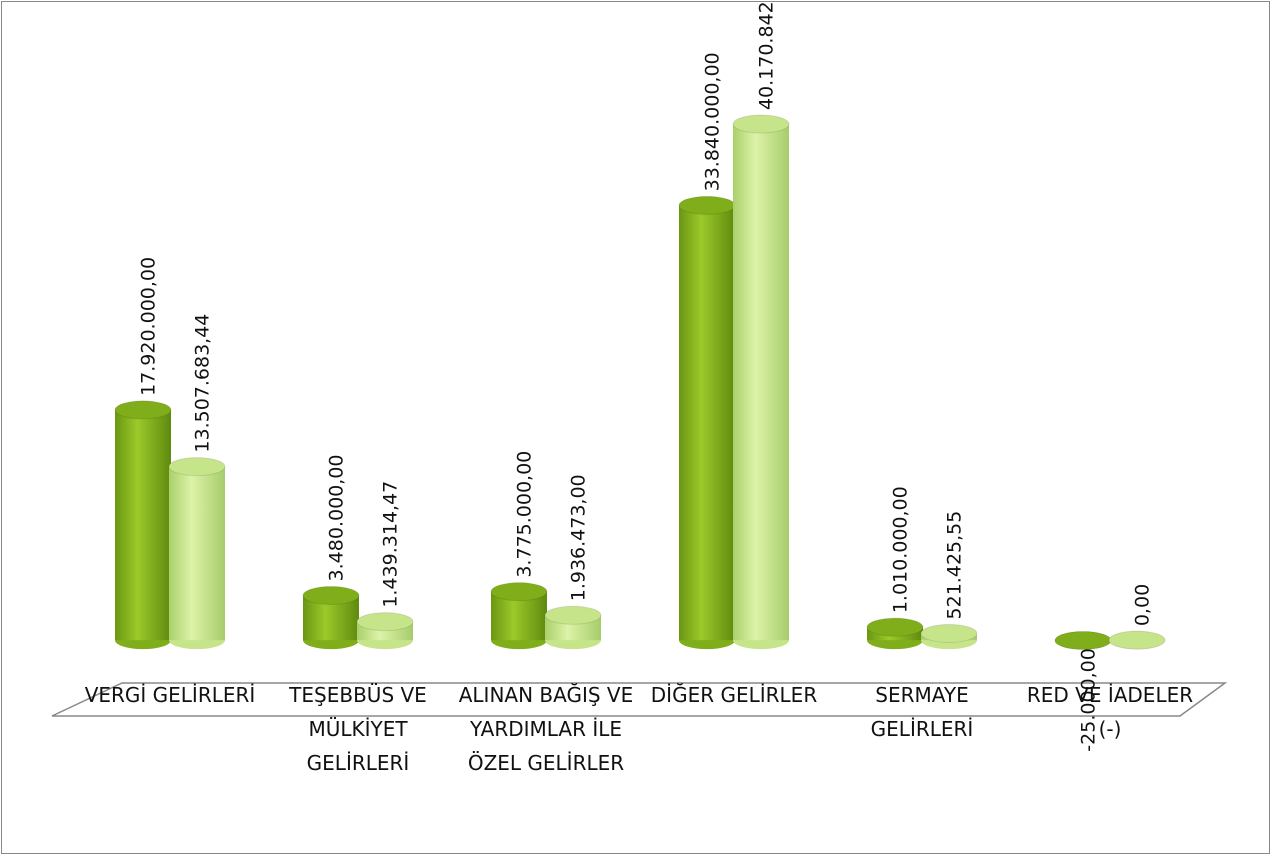  Describe the element at coordinates (639, 699) in the screenshot. I see `floor` at that location.